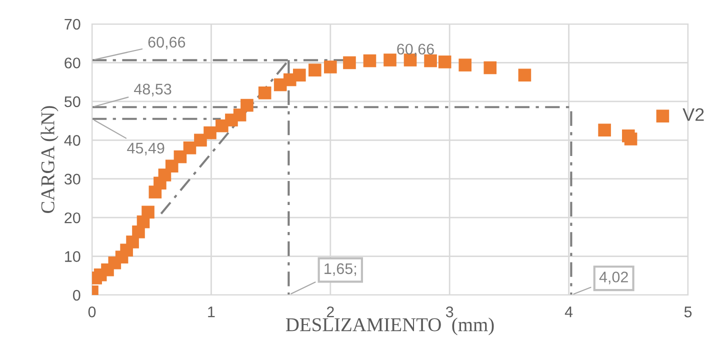  What do you see at coordinates (340, 269) in the screenshot?
I see `annotation: 1,65;` at bounding box center [340, 269].